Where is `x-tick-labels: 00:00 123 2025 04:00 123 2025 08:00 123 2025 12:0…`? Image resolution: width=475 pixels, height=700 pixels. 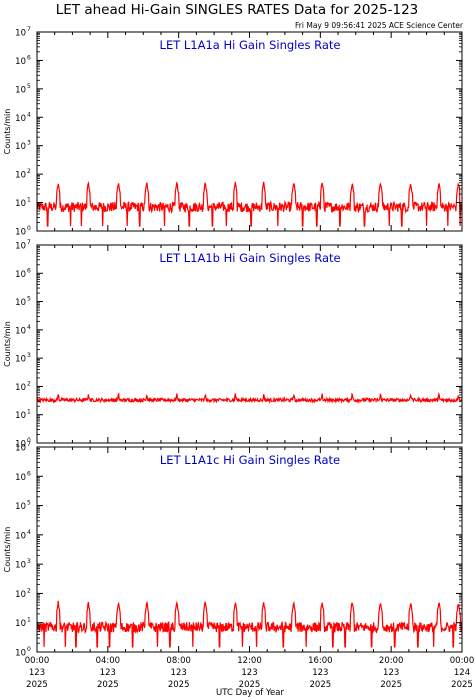 x-tick-labels: 00:00 123 2025 04:00 123 2025 08:00 123 2025 12:0… is located at coordinates (250, 673).